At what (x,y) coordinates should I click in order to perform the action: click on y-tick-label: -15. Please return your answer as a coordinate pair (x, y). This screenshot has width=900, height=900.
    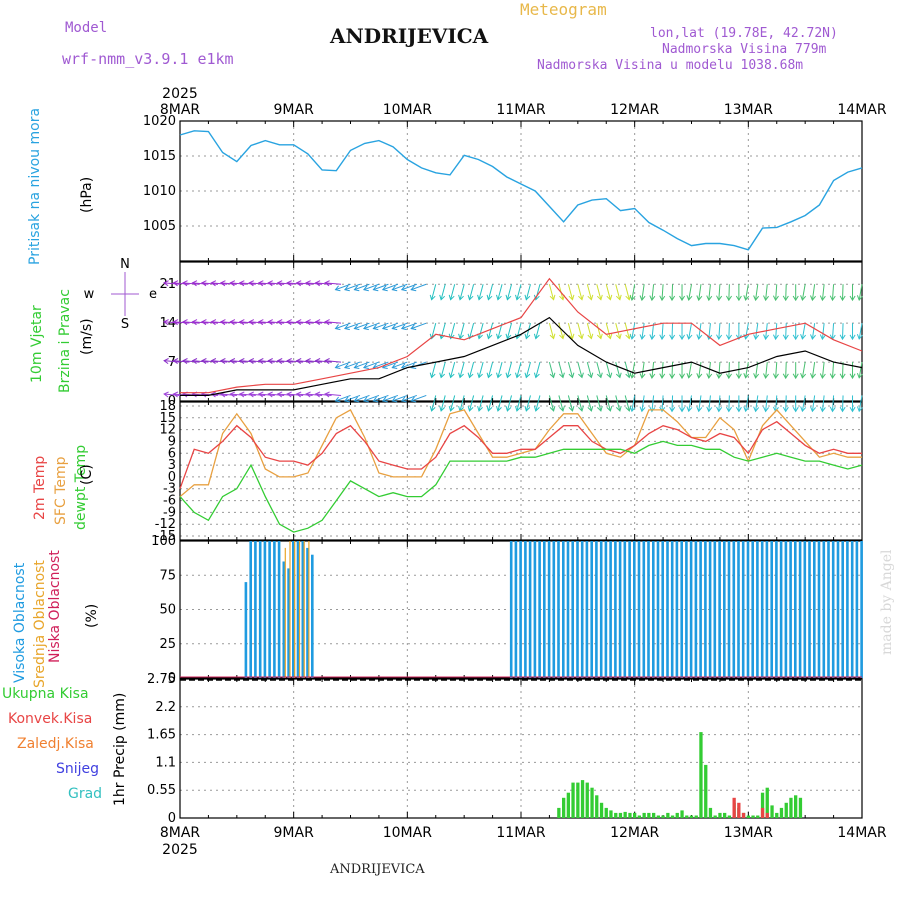
    Looking at the image, I should click on (165, 536).